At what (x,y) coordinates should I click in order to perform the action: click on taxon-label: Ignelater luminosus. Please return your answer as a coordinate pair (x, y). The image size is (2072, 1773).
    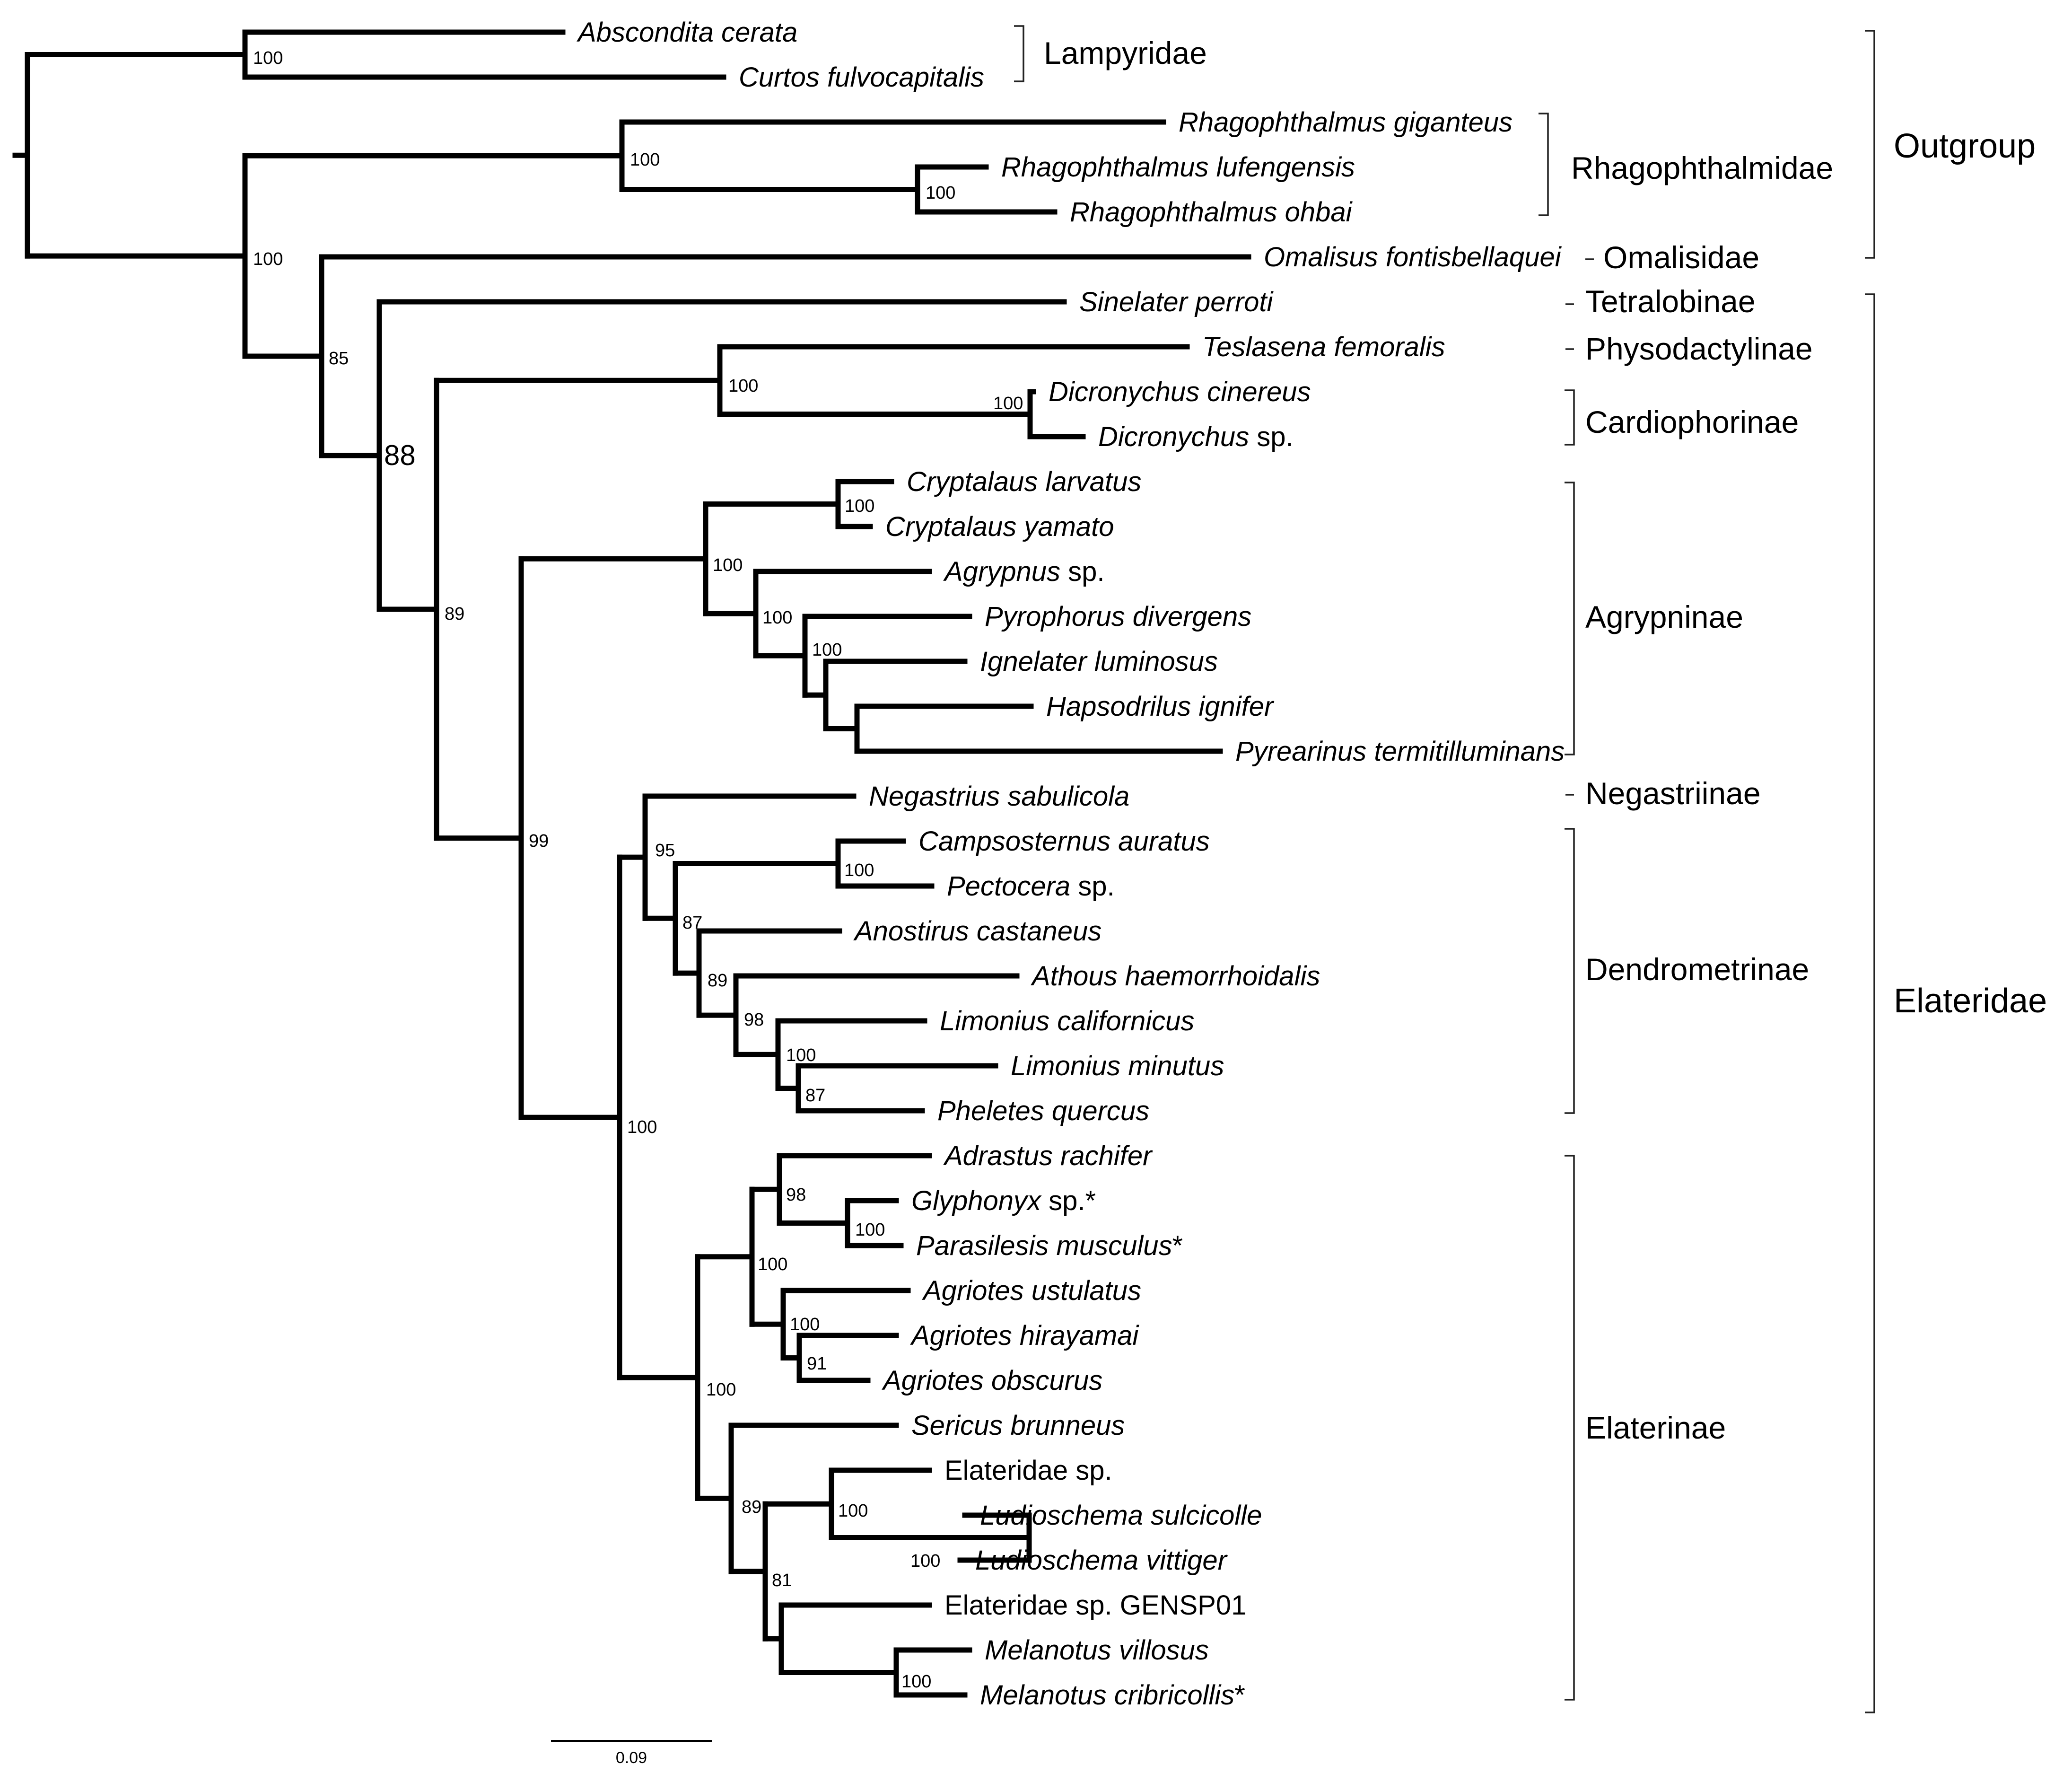
    Looking at the image, I should click on (1099, 661).